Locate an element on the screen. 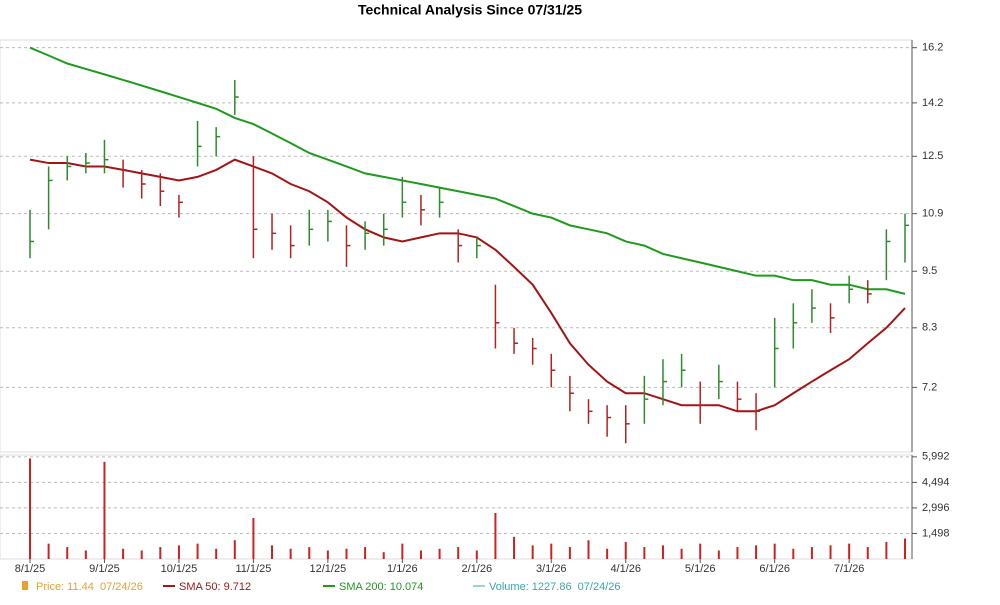 The image size is (1000, 605). x-tick-label: 3/1/26 is located at coordinates (551, 569).